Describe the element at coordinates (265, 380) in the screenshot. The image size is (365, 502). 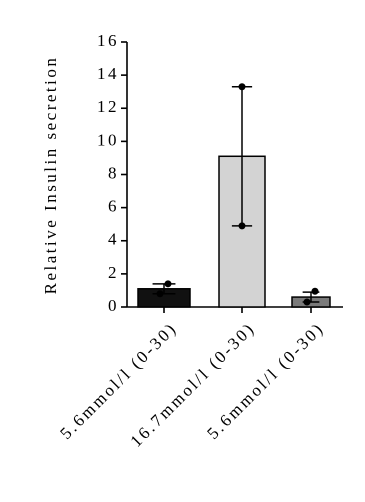
I see `x-tick-label: 5.6mmol/l (0-30)` at that location.